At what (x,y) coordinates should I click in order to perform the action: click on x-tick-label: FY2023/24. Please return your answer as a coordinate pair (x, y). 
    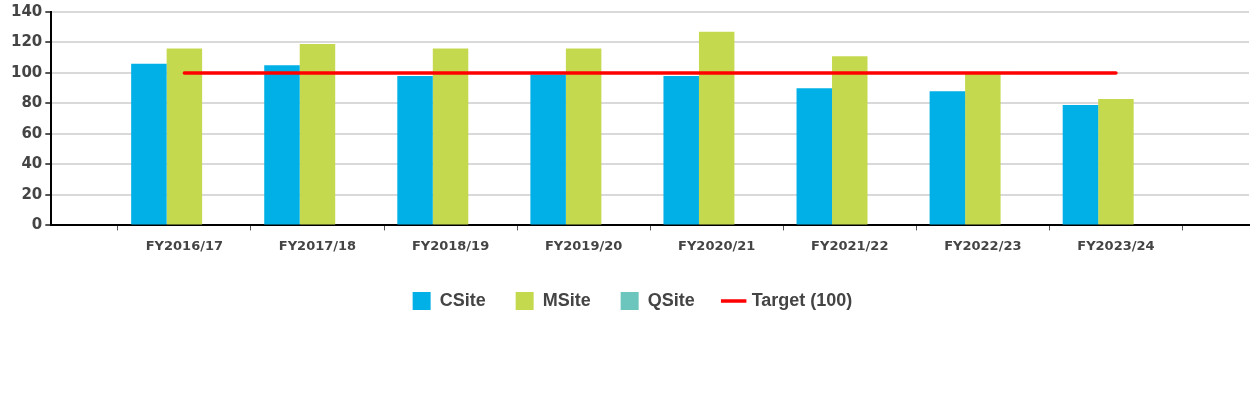
    Looking at the image, I should click on (1116, 245).